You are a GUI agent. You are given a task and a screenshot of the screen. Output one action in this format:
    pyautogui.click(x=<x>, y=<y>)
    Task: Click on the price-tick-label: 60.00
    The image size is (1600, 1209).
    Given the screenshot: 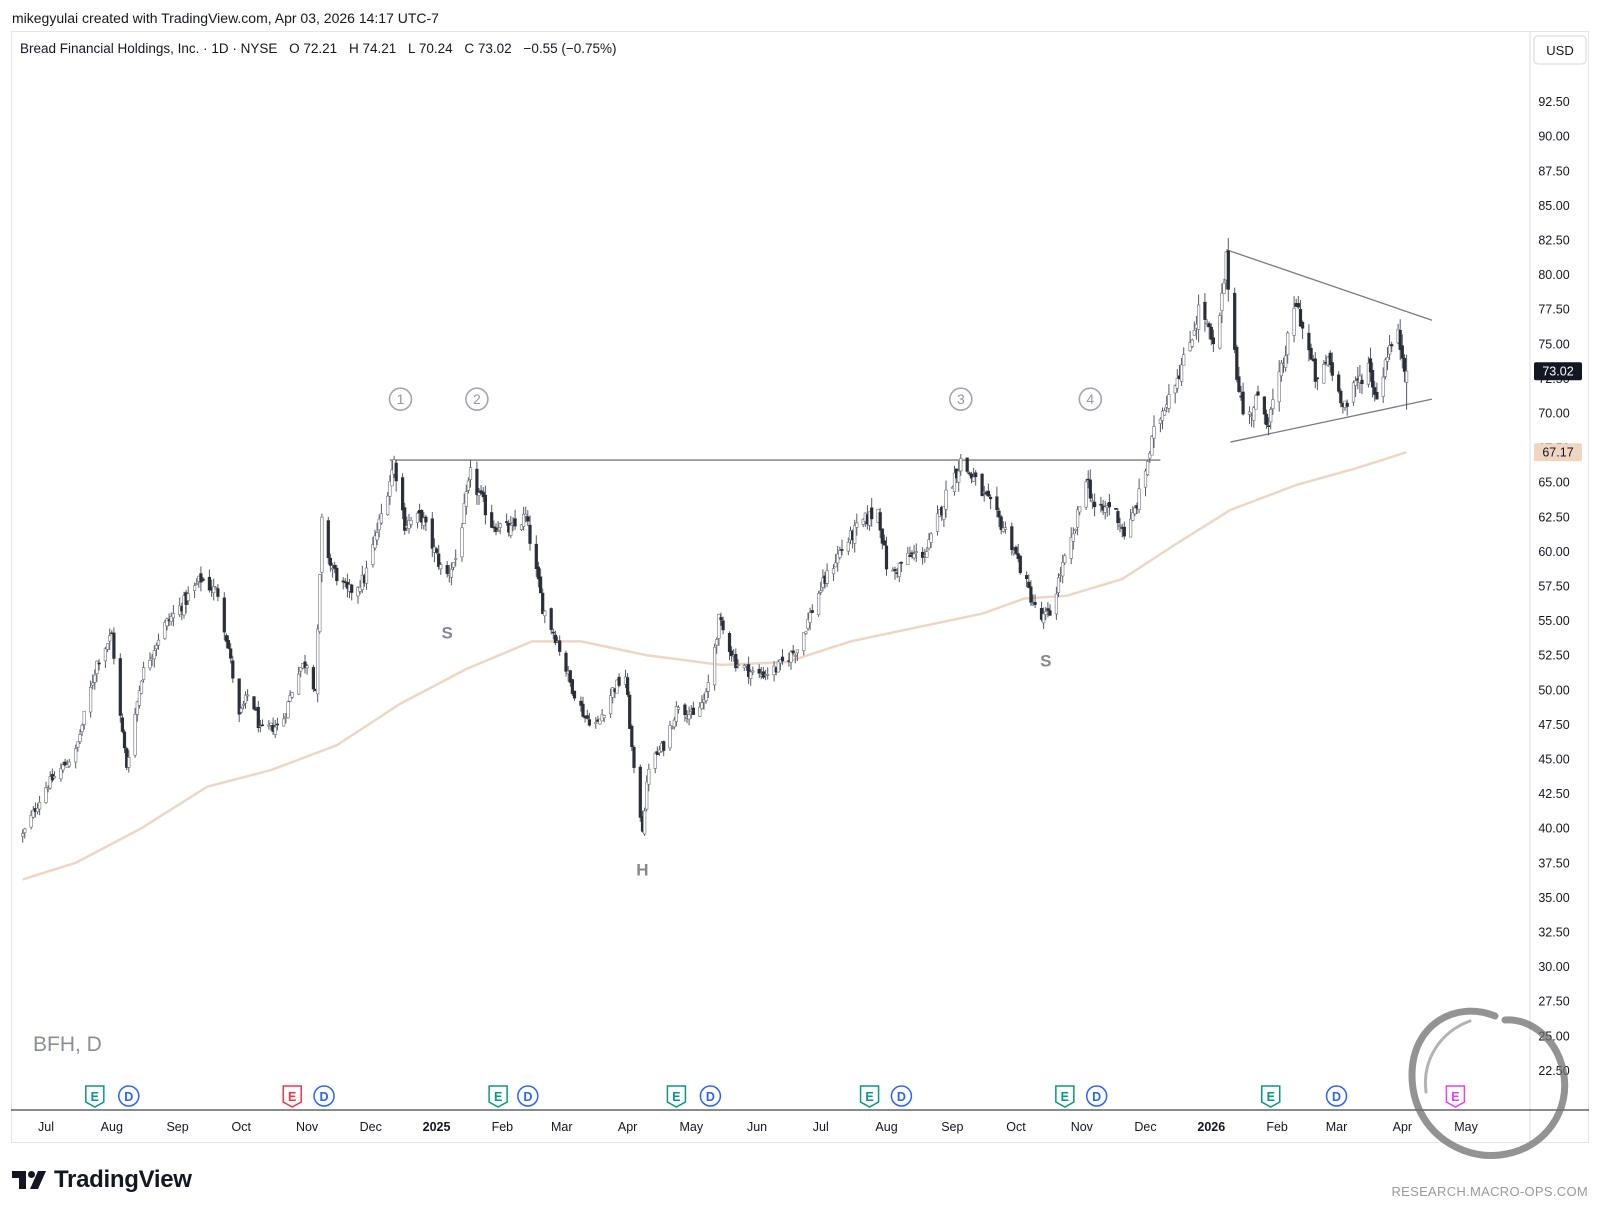 What is the action you would take?
    pyautogui.click(x=1553, y=552)
    